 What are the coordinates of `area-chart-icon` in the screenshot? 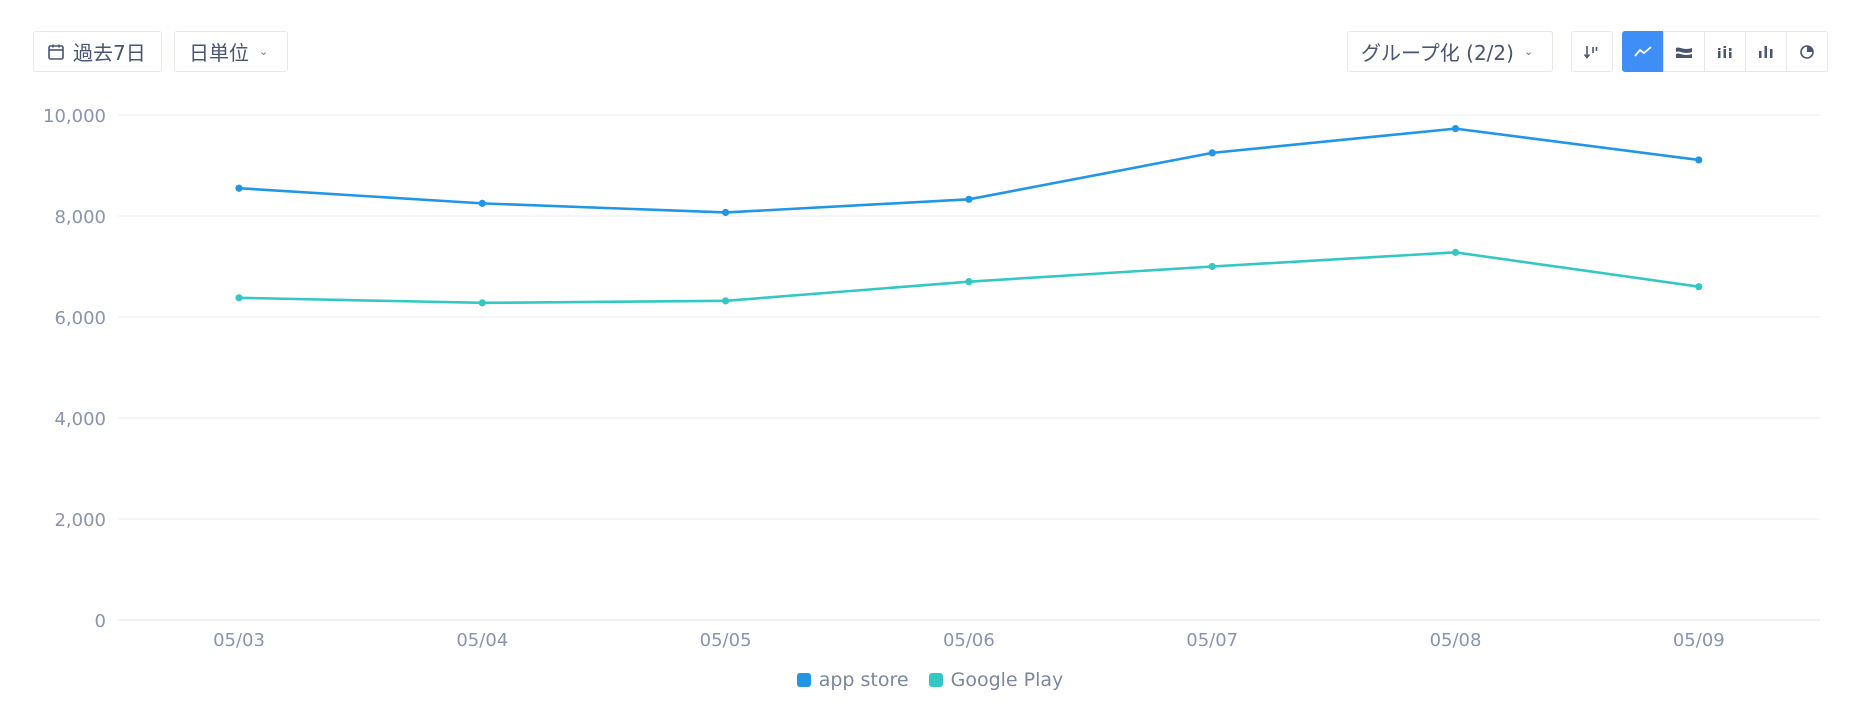 It's located at (1684, 52).